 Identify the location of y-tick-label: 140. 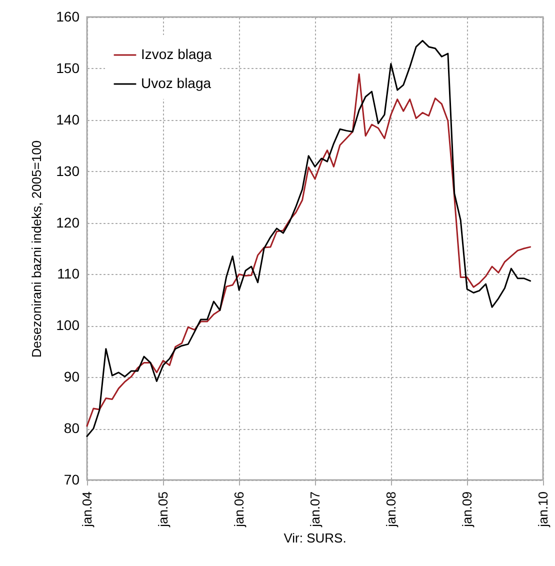
(68, 119).